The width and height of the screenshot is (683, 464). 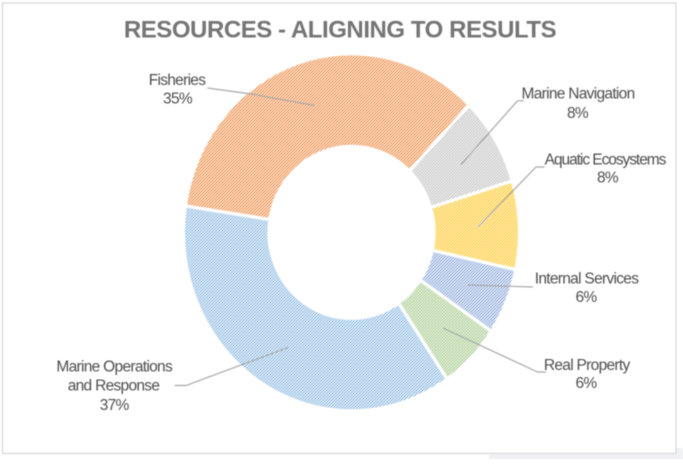 What do you see at coordinates (606, 159) in the screenshot?
I see `svg-text: Aquatic Ecosystems` at bounding box center [606, 159].